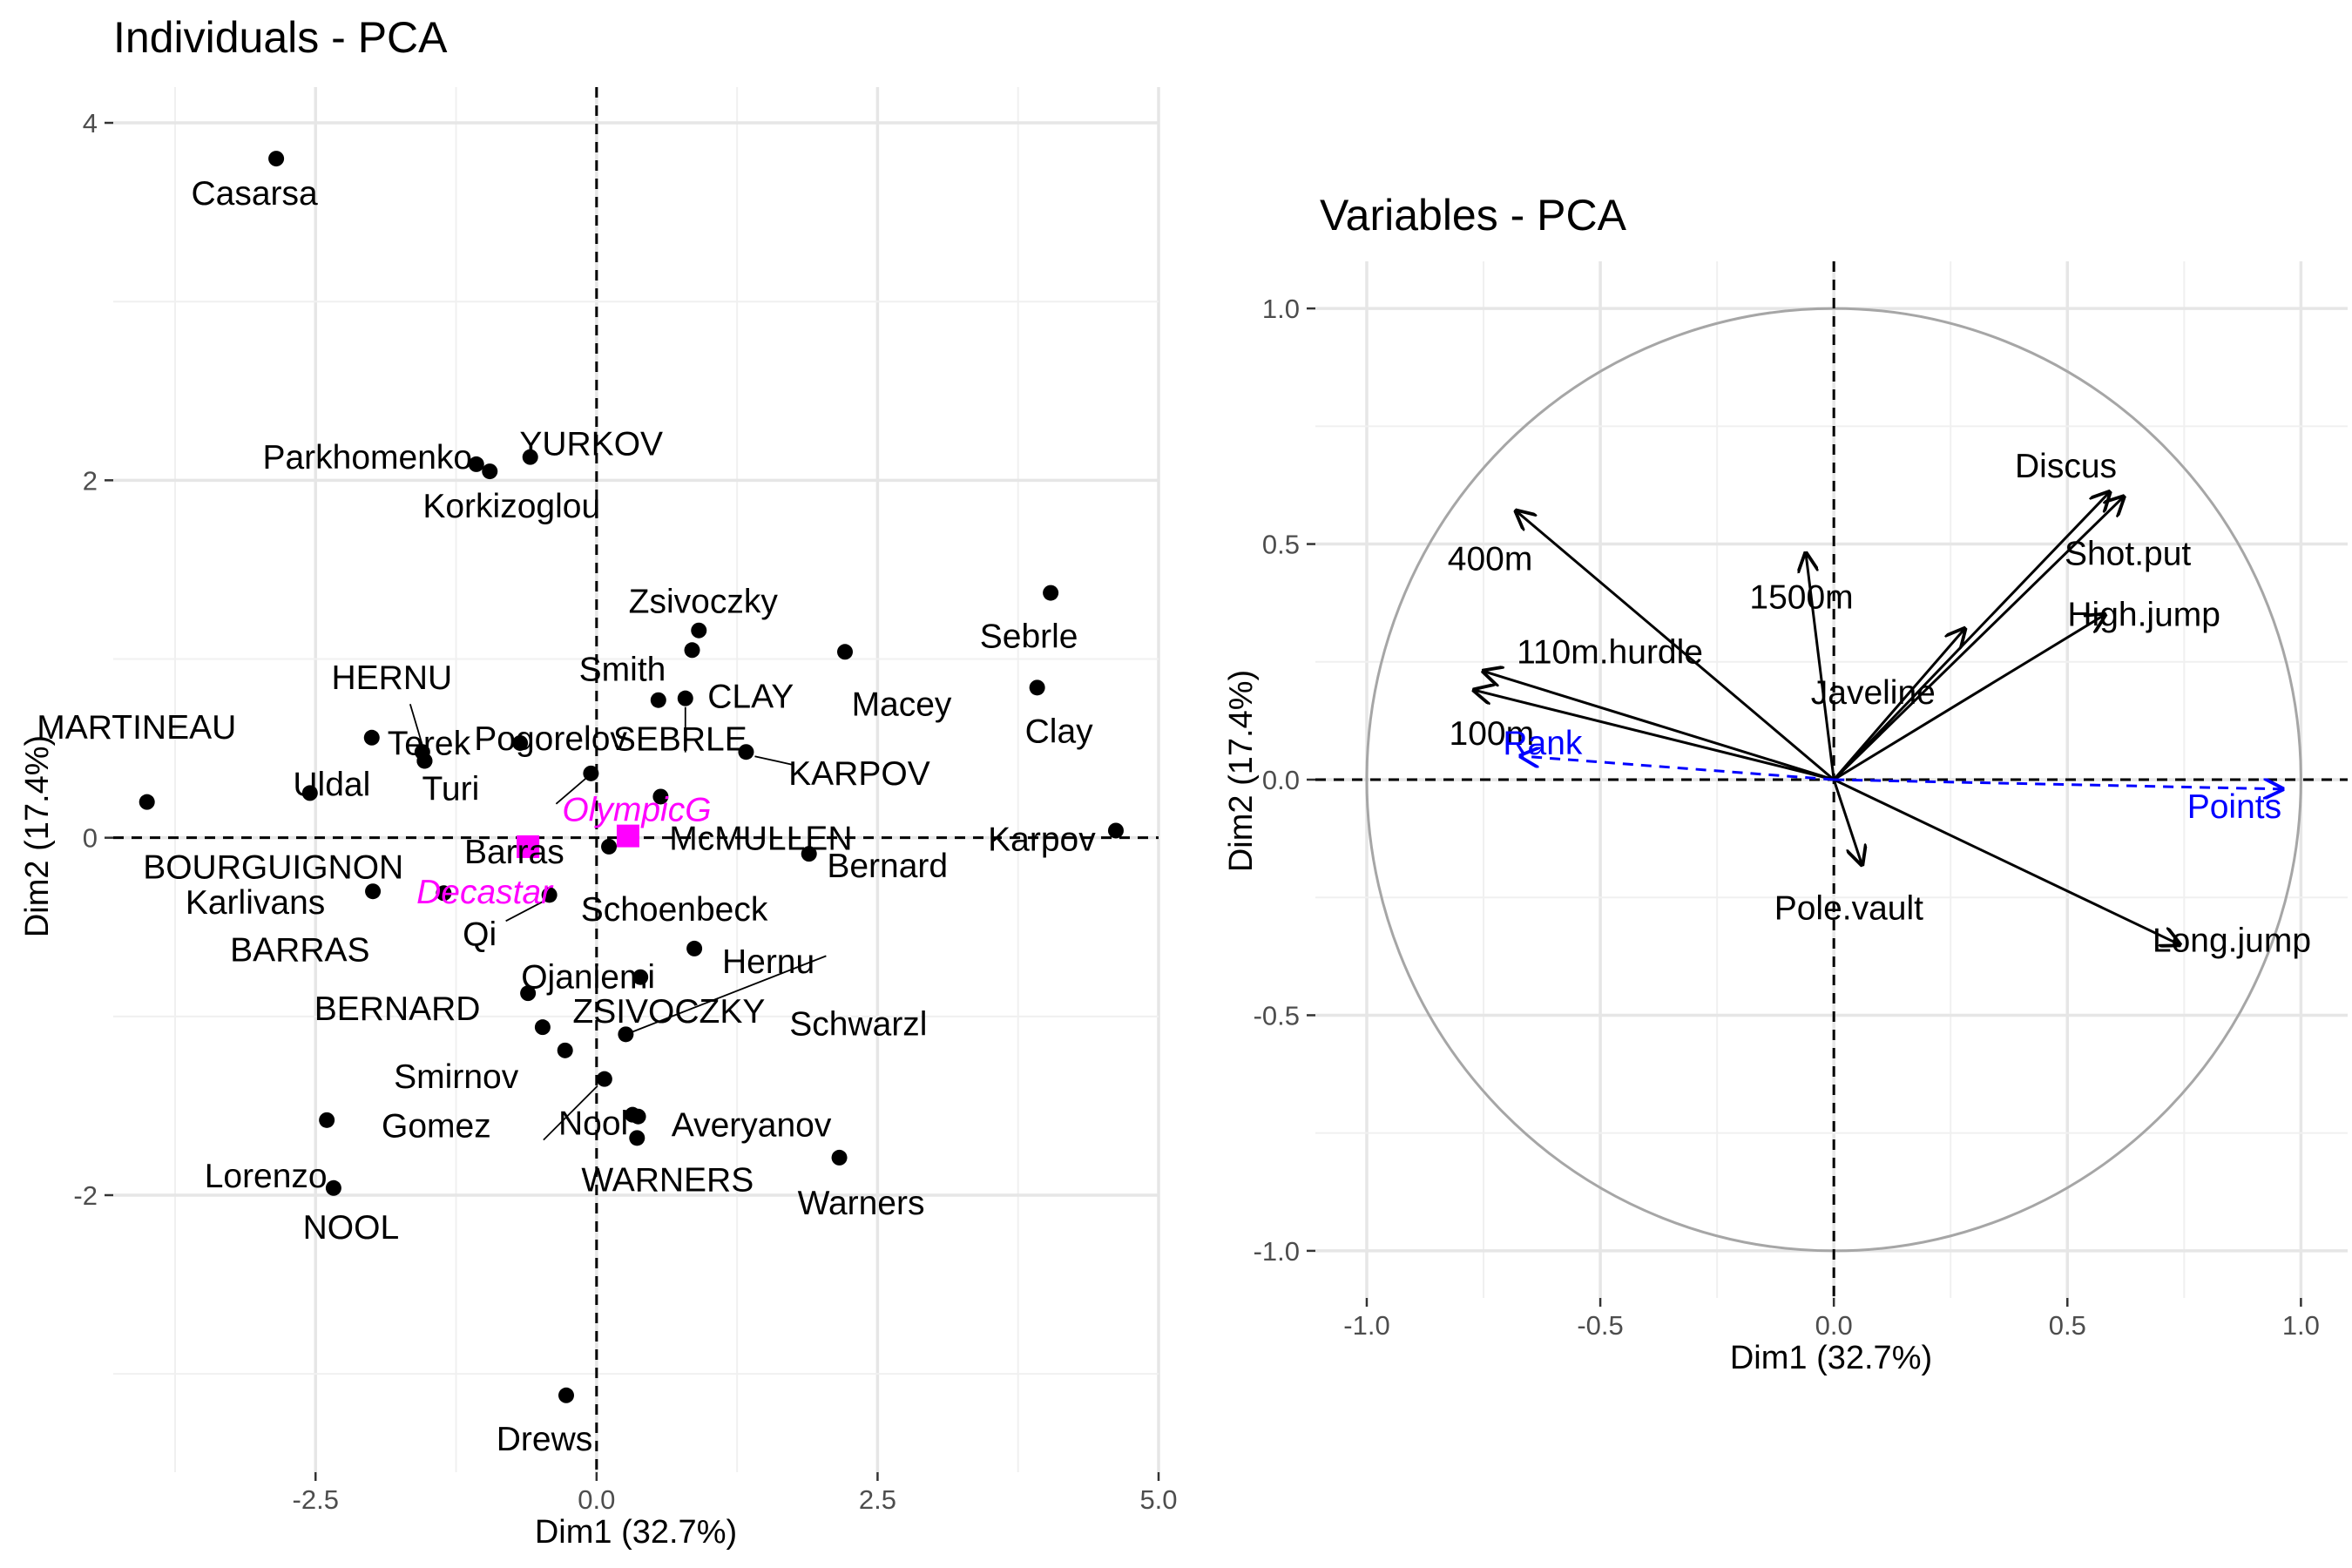  What do you see at coordinates (351, 1228) in the screenshot?
I see `individual-label: NOOL` at bounding box center [351, 1228].